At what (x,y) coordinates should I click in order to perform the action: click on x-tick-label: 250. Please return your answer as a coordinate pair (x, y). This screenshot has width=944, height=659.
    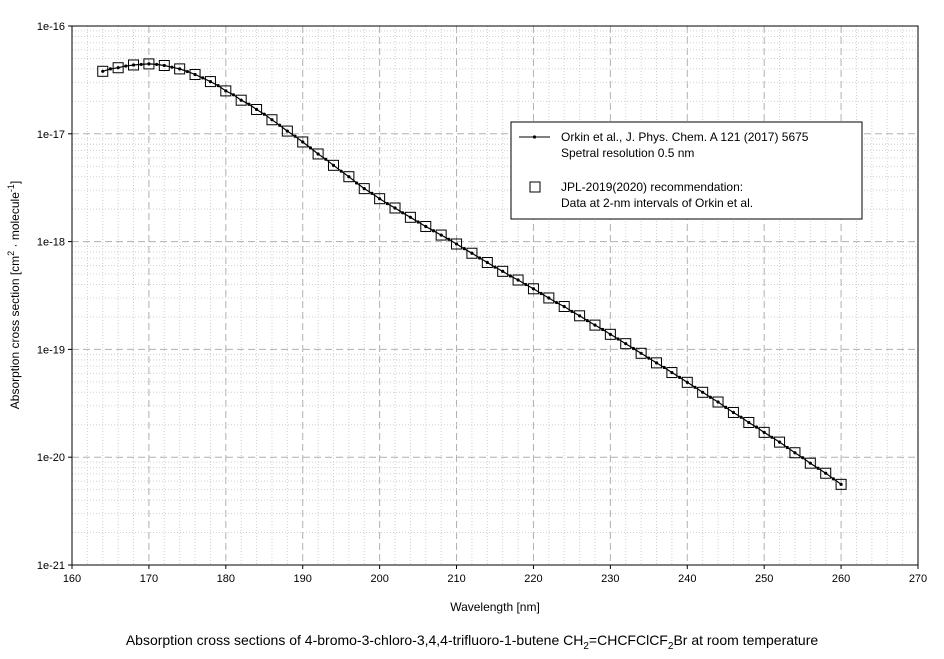
    Looking at the image, I should click on (764, 579).